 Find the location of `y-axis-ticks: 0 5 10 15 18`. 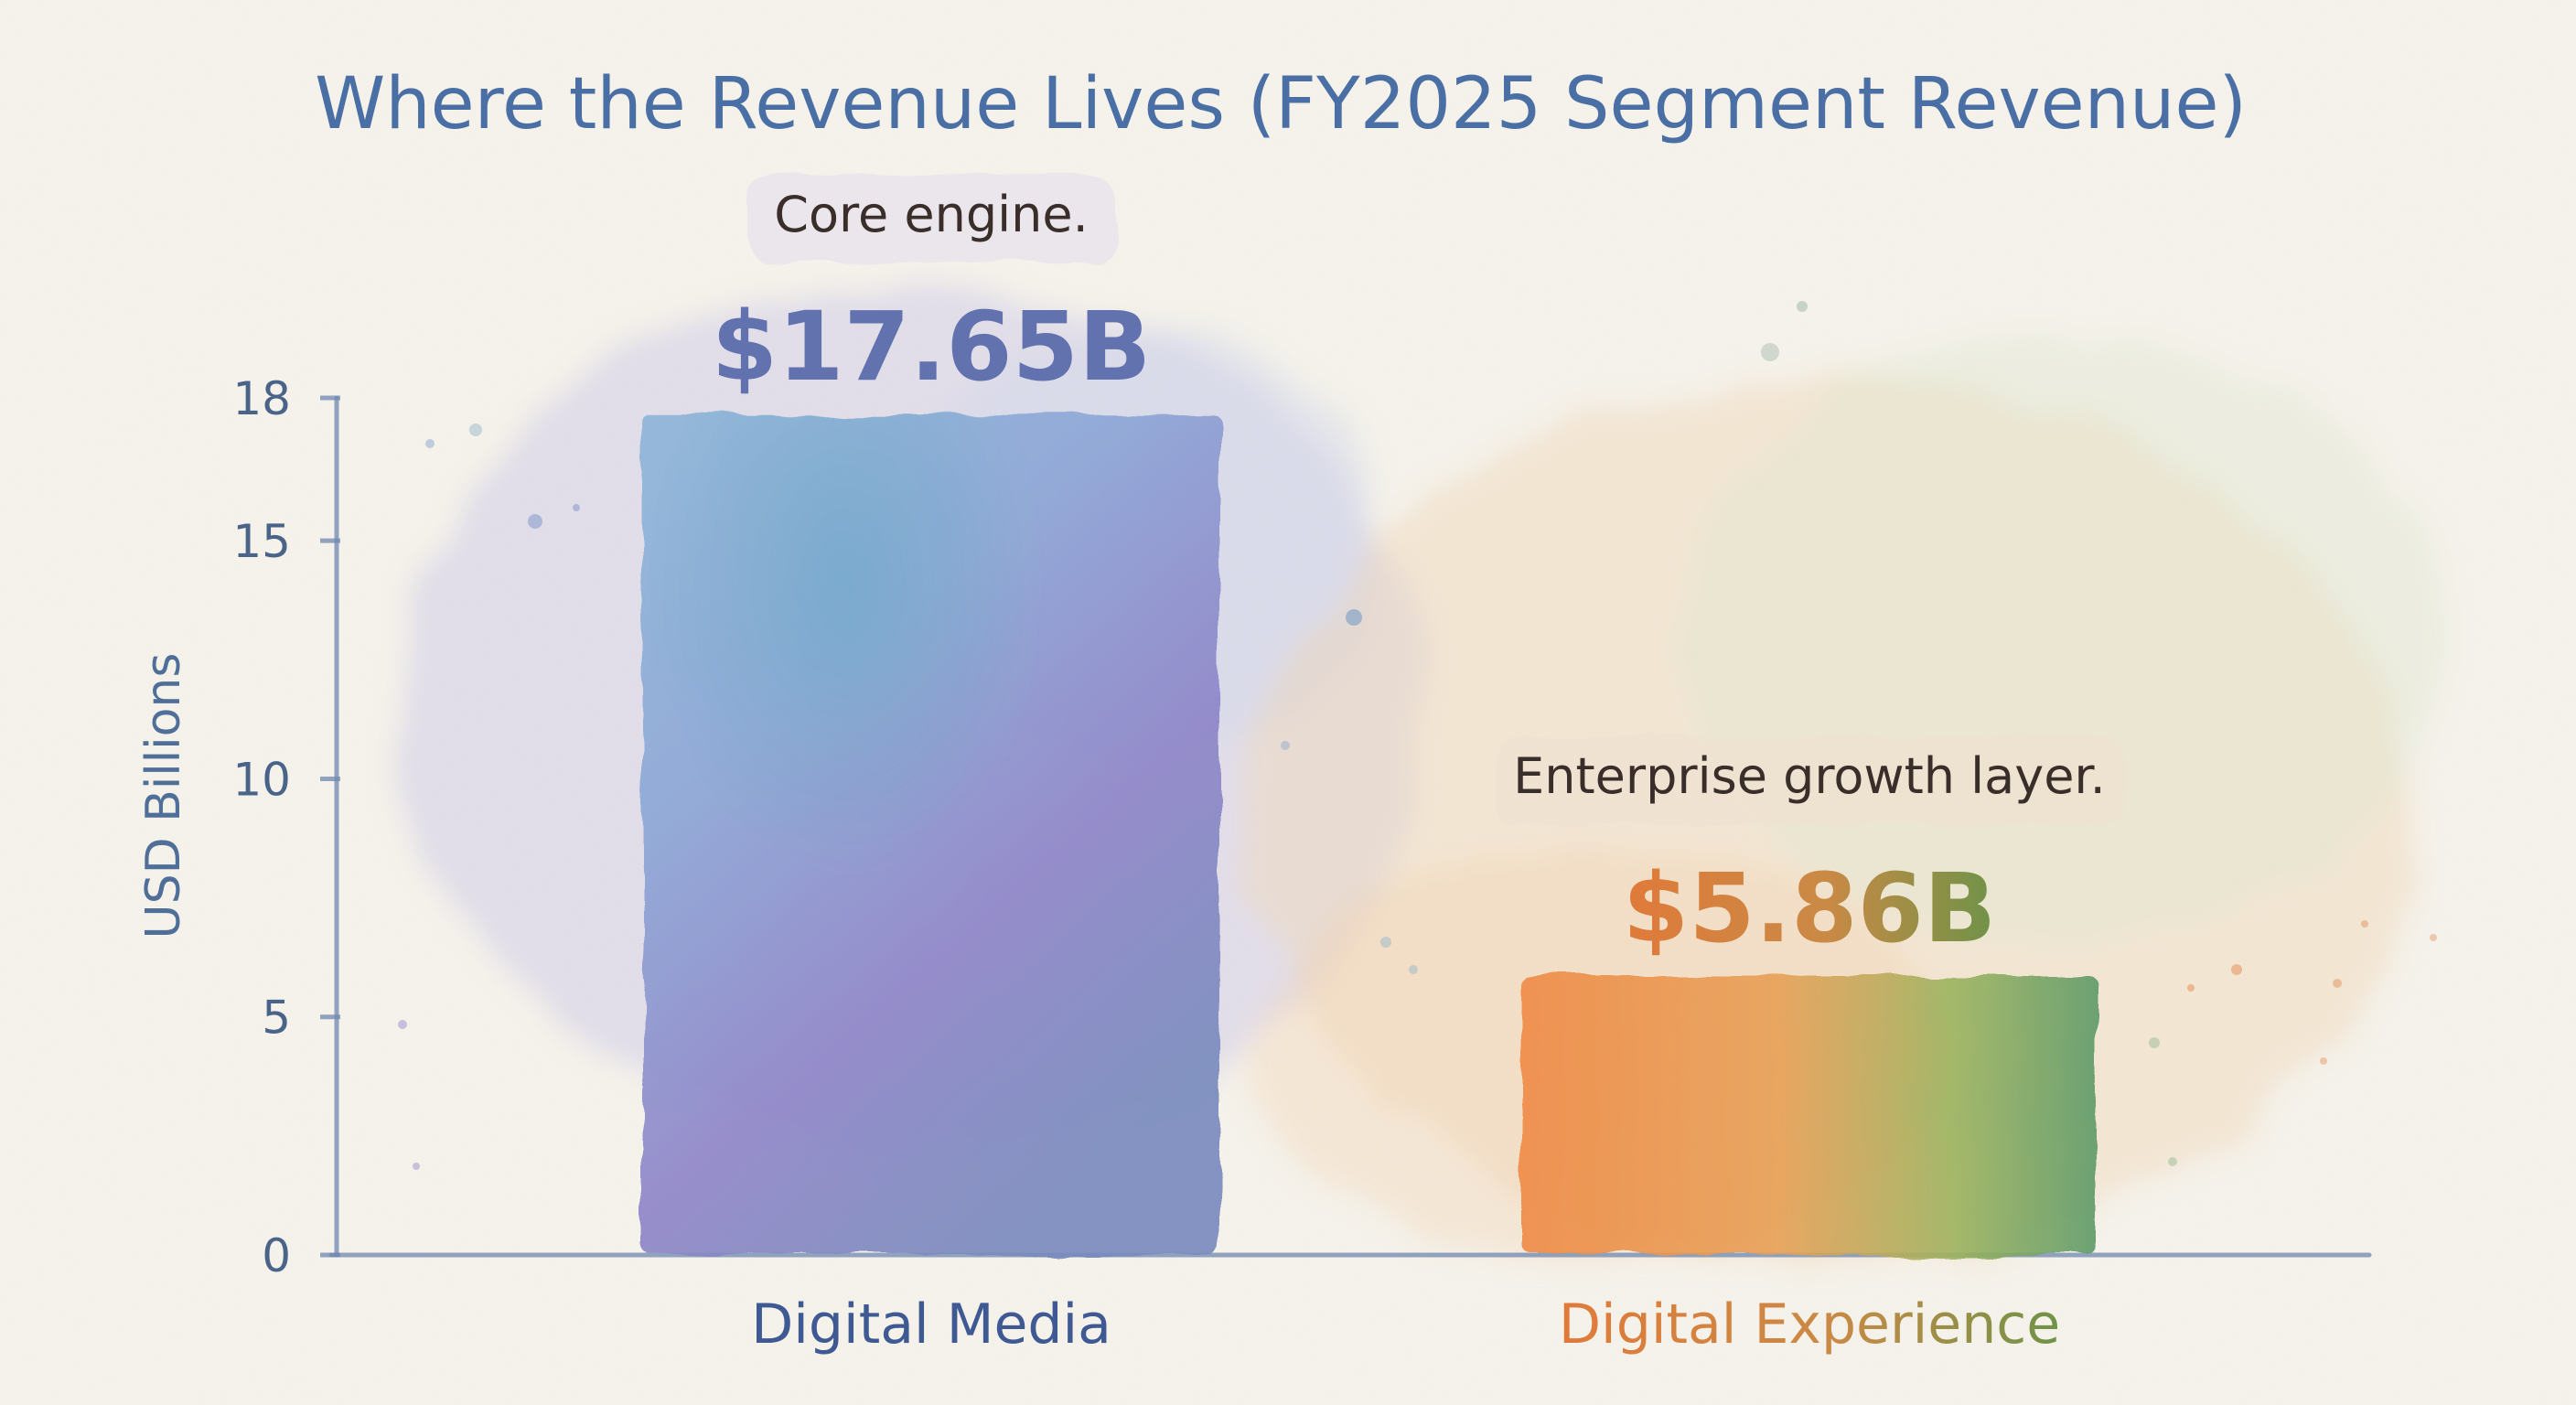

y-axis-ticks: 0 5 10 15 18 is located at coordinates (286, 827).